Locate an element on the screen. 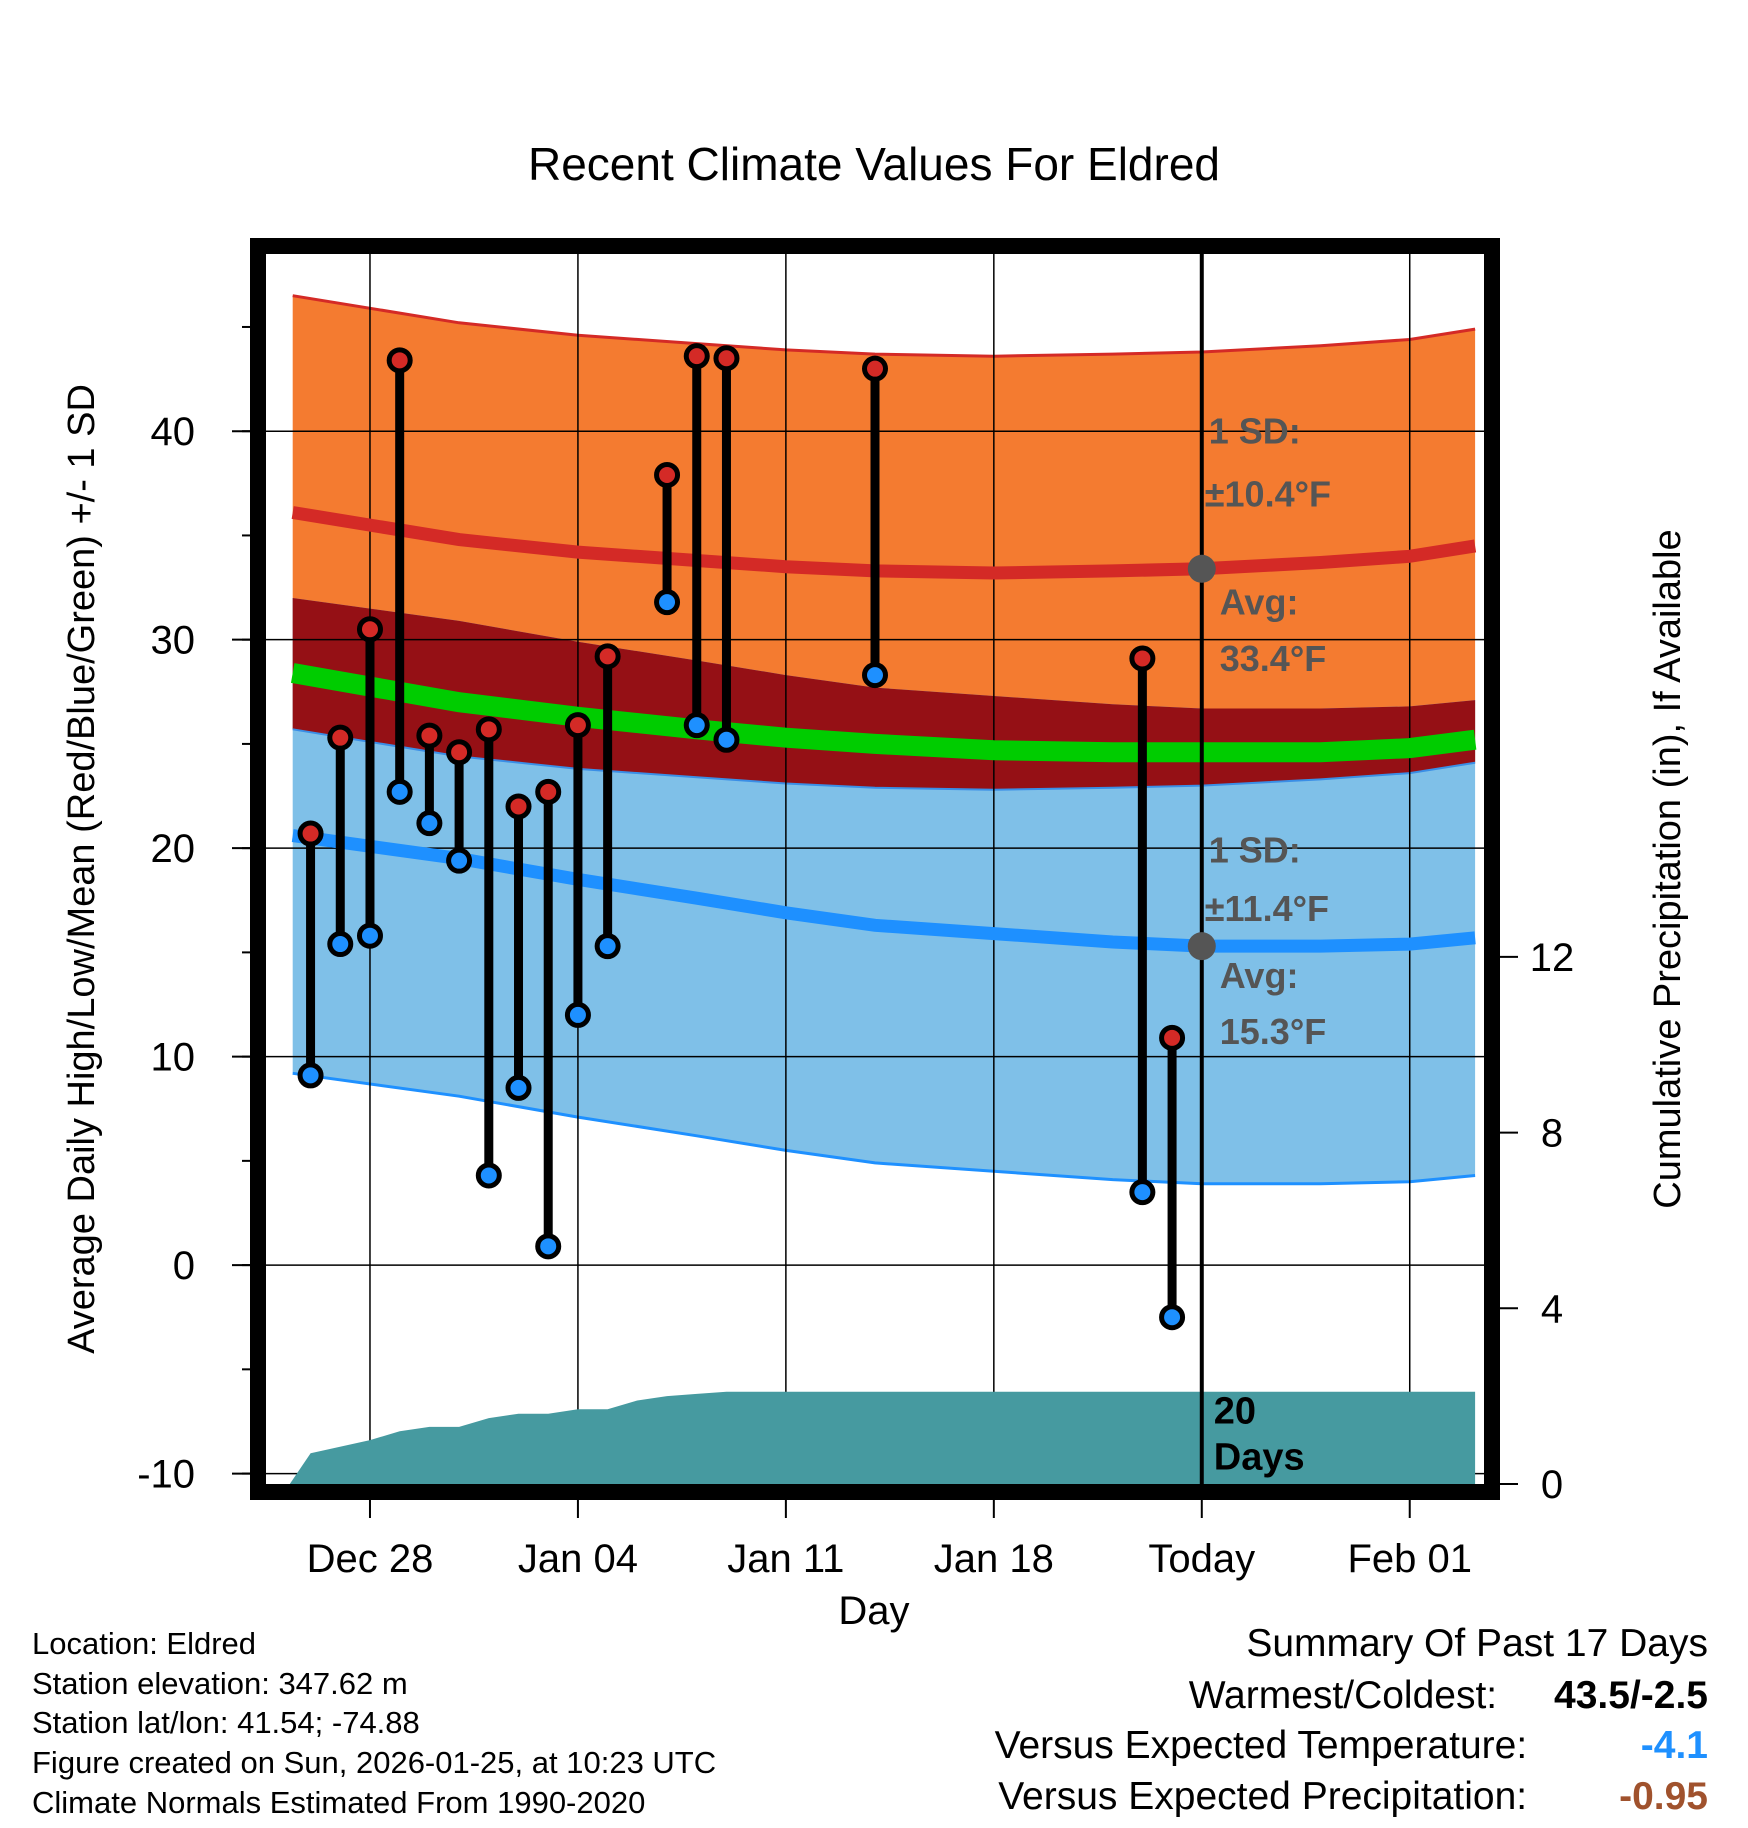  low-sd-value: ±11.4°F is located at coordinates (1267, 908).